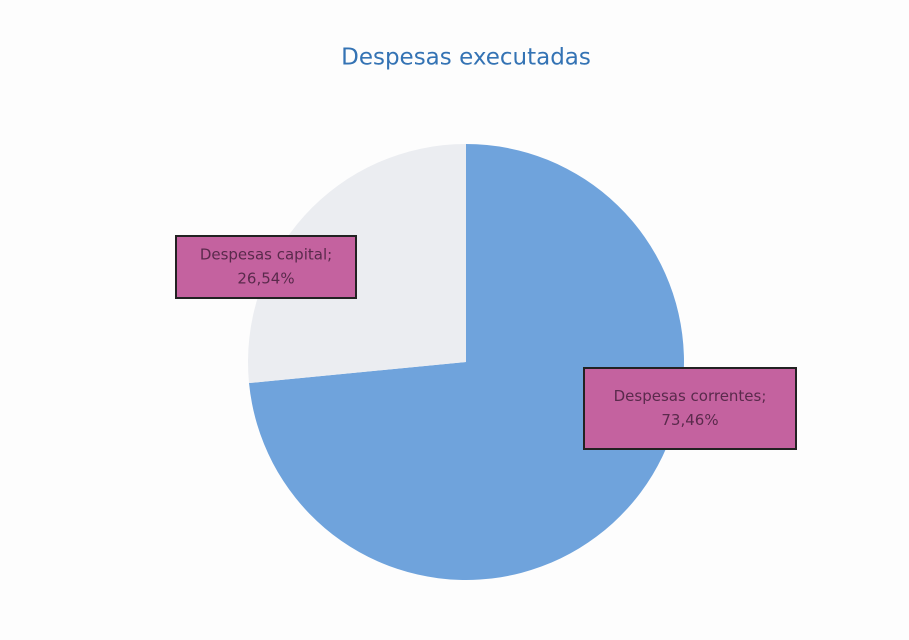 Image resolution: width=909 pixels, height=640 pixels. Describe the element at coordinates (689, 420) in the screenshot. I see `data-label-value: 73,46%` at that location.